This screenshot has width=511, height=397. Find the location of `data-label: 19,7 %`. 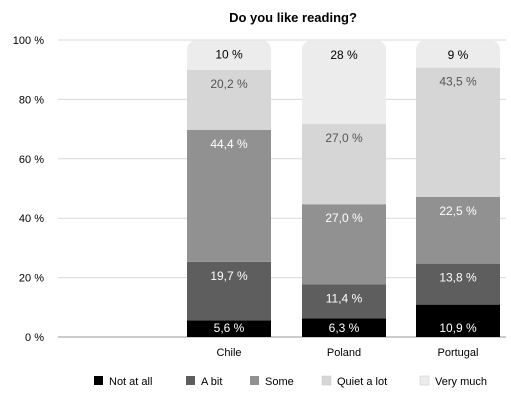

data-label: 19,7 % is located at coordinates (229, 276).